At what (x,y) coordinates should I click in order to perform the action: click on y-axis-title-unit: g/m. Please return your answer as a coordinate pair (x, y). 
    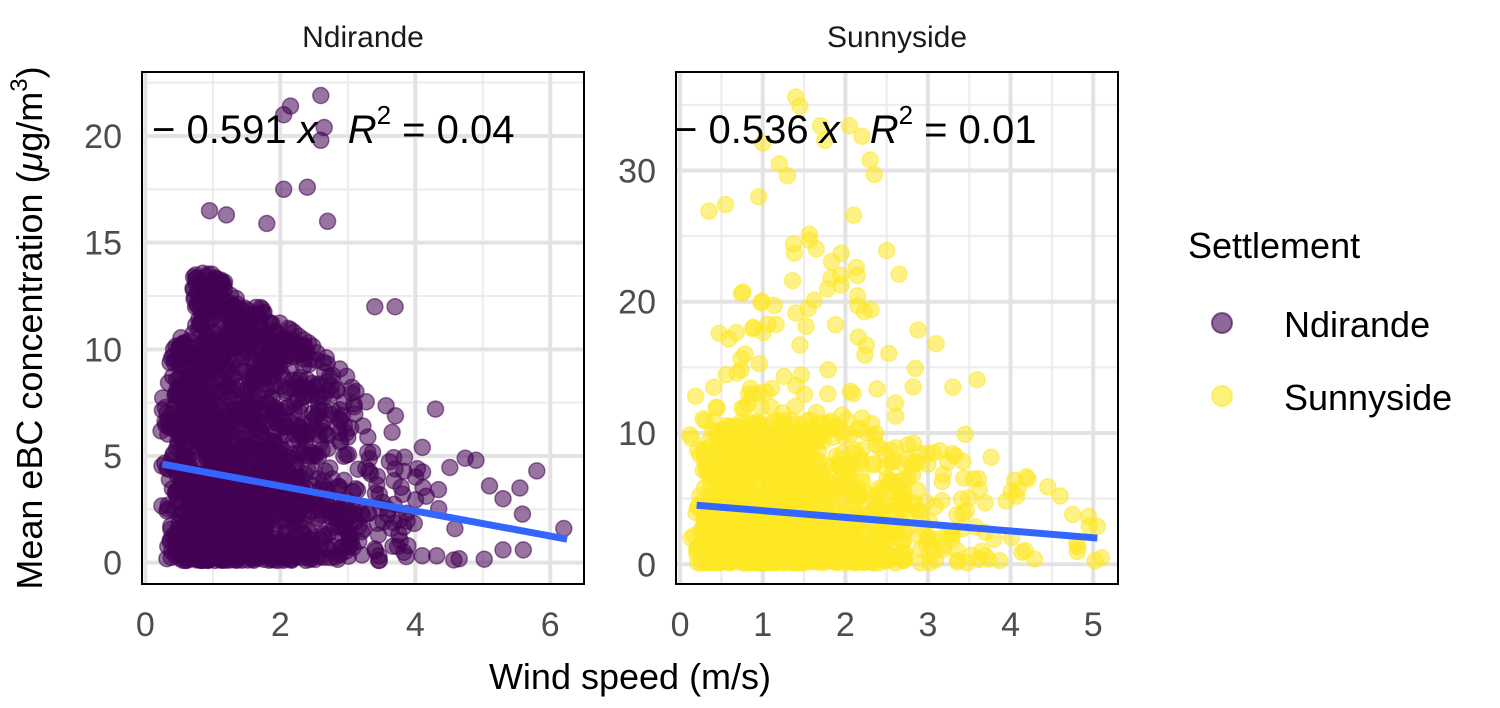
    Looking at the image, I should click on (29, 122).